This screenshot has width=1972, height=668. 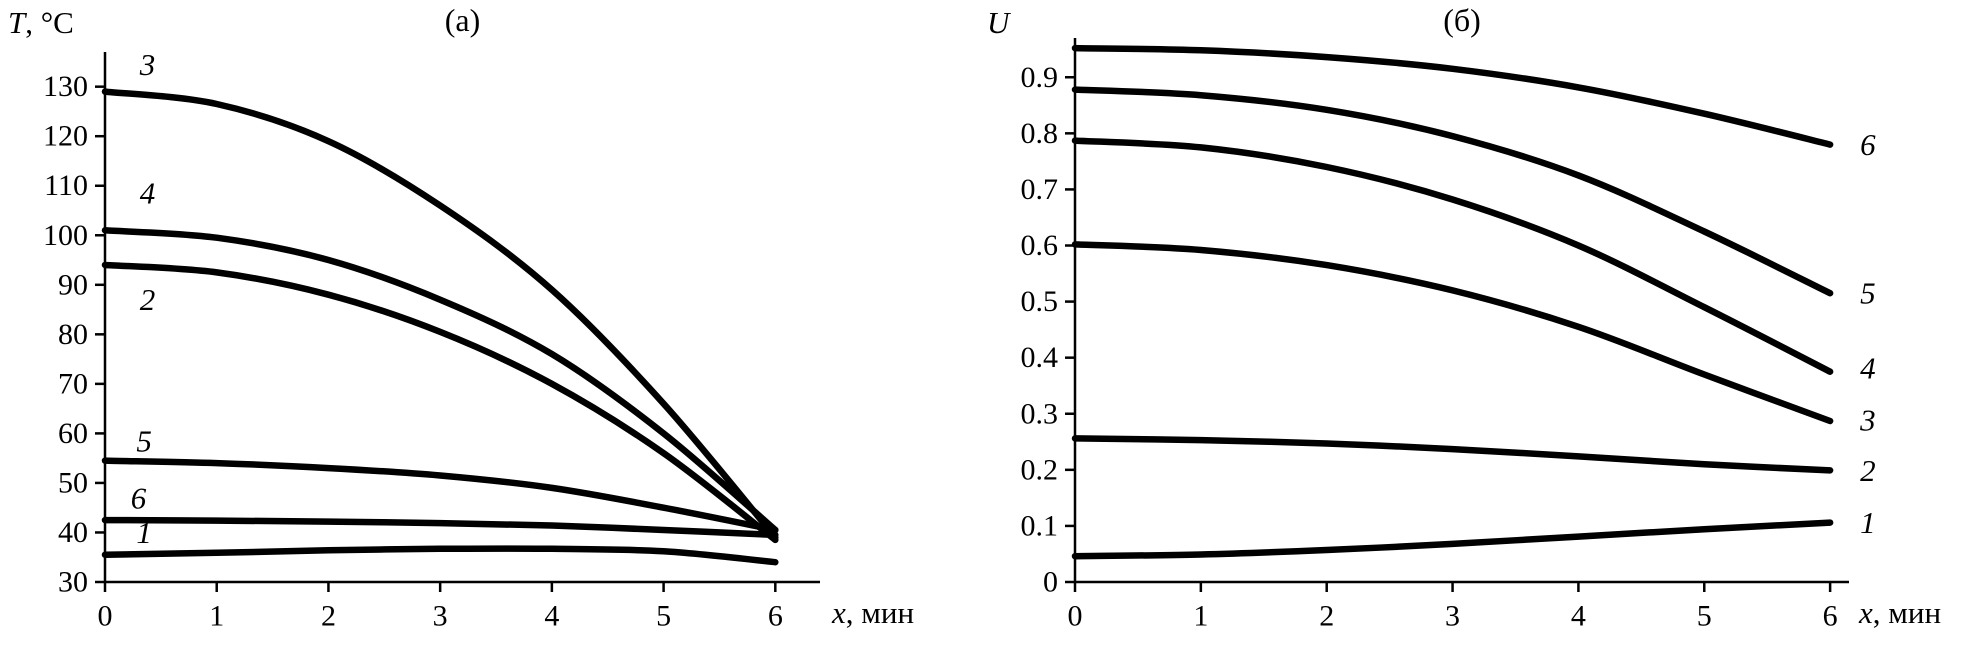 I want to click on y-tick-label: 130, so click(x=65, y=86).